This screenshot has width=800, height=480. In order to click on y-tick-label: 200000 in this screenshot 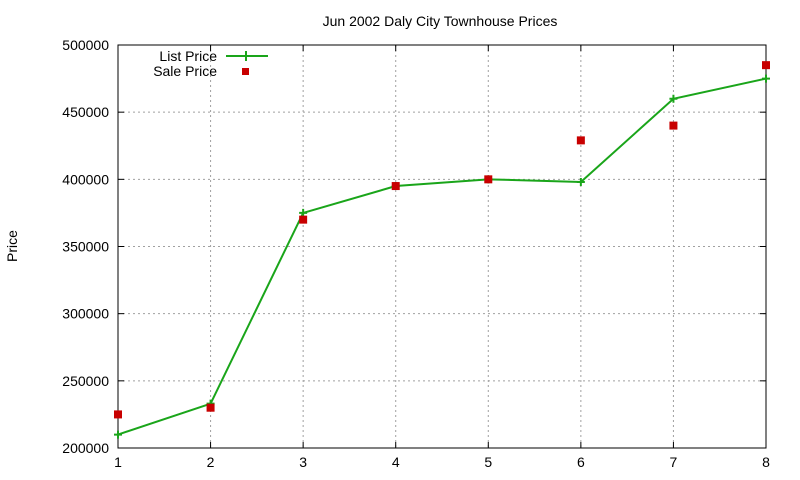, I will do `click(85, 448)`.